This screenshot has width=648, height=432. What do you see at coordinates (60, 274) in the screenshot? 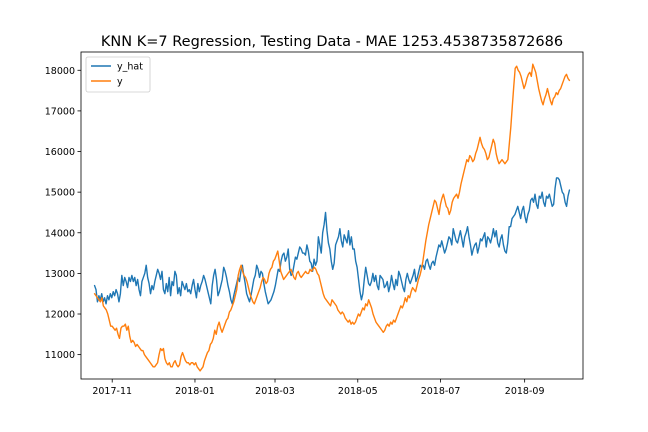
I see `y-tick-label: 13000` at bounding box center [60, 274].